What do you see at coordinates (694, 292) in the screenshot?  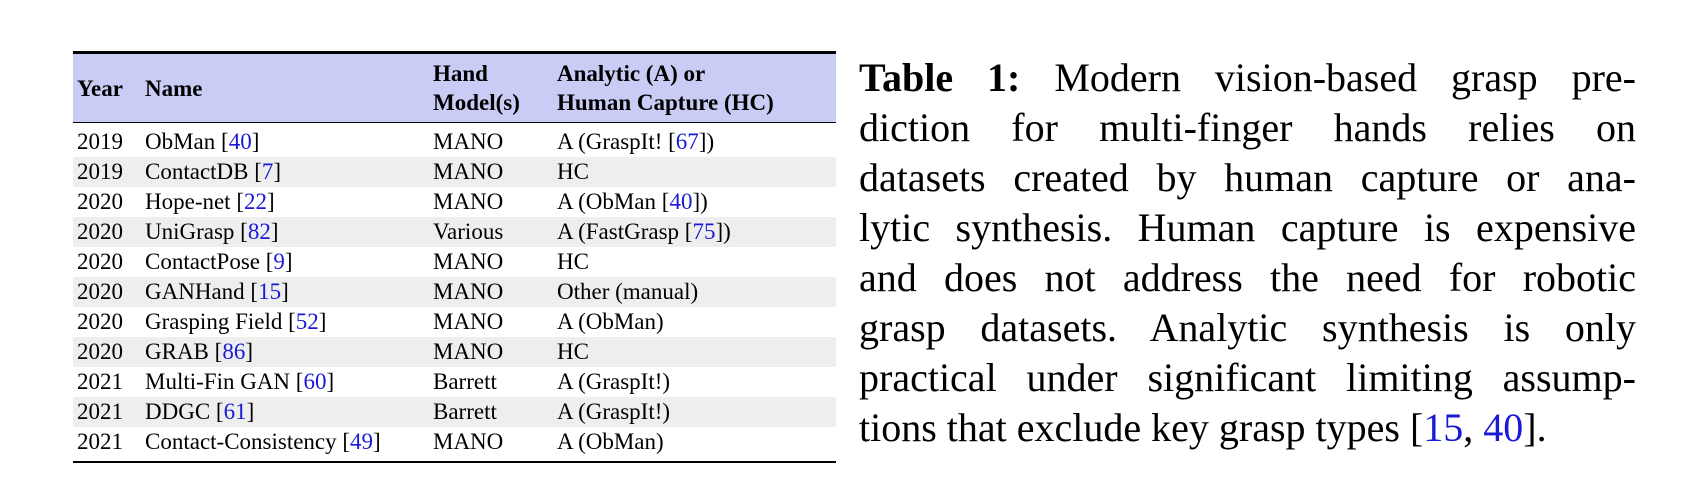 I see `cell-method: Other (manual)` at bounding box center [694, 292].